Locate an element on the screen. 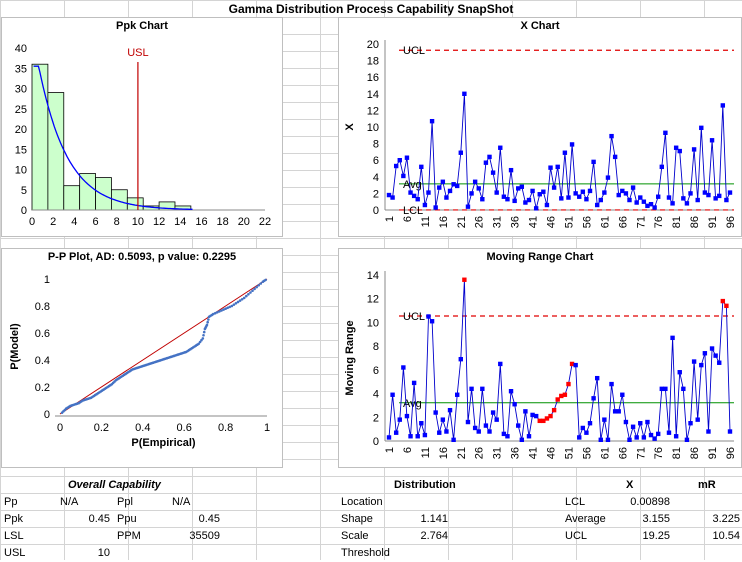 The height and width of the screenshot is (562, 742). dist-shape-value: 1.141 is located at coordinates (434, 519).